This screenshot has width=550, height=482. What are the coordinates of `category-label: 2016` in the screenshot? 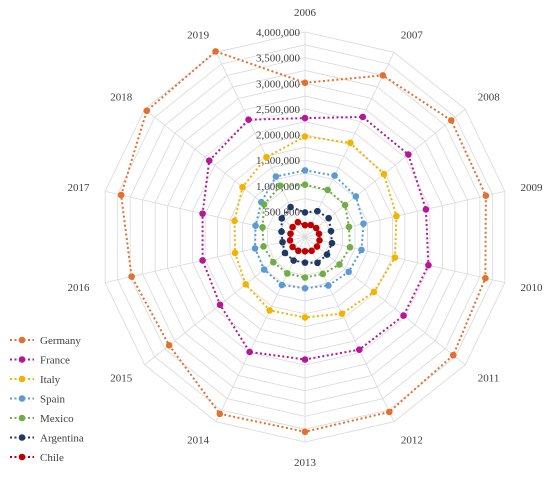 It's located at (79, 288).